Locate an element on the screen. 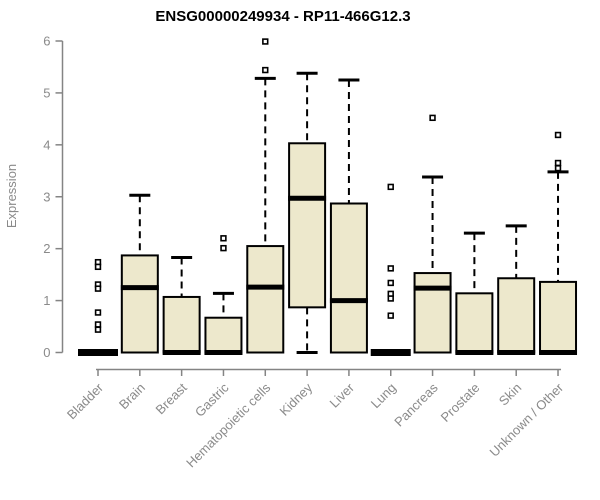 This screenshot has height=500, width=600. y-axis: 0 1 2 3 4 5 6 is located at coordinates (53, 197).